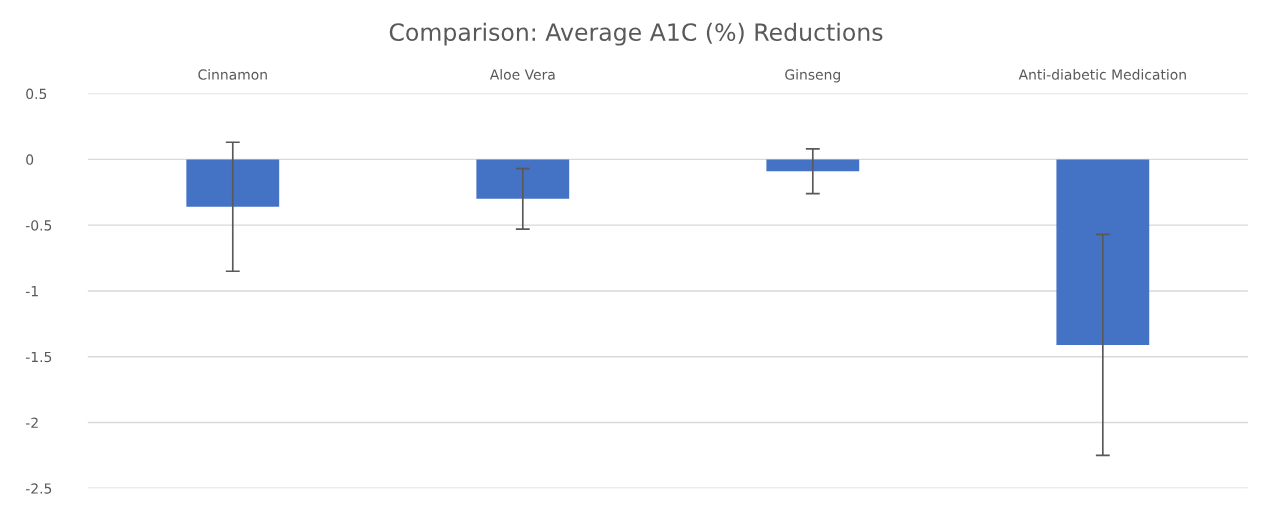  I want to click on x-tick-label: Anti-diabetic Medication, so click(1102, 74).